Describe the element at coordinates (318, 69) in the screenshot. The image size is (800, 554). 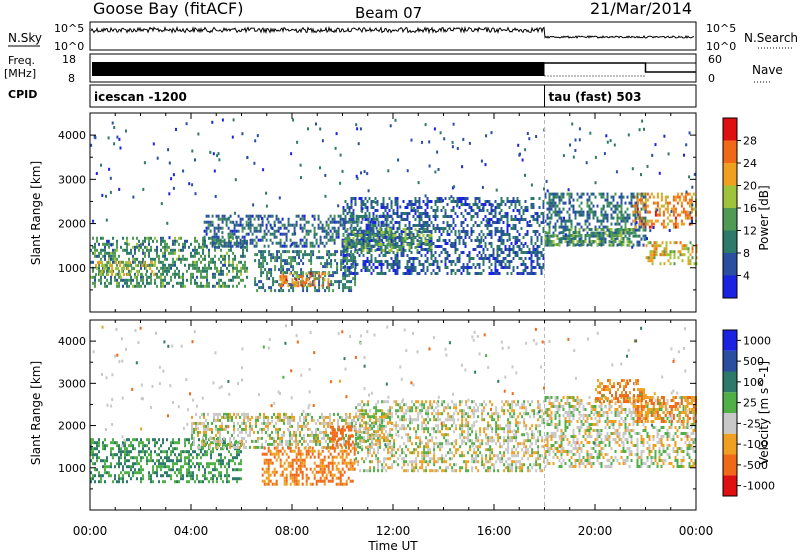
I see `freq-band` at that location.